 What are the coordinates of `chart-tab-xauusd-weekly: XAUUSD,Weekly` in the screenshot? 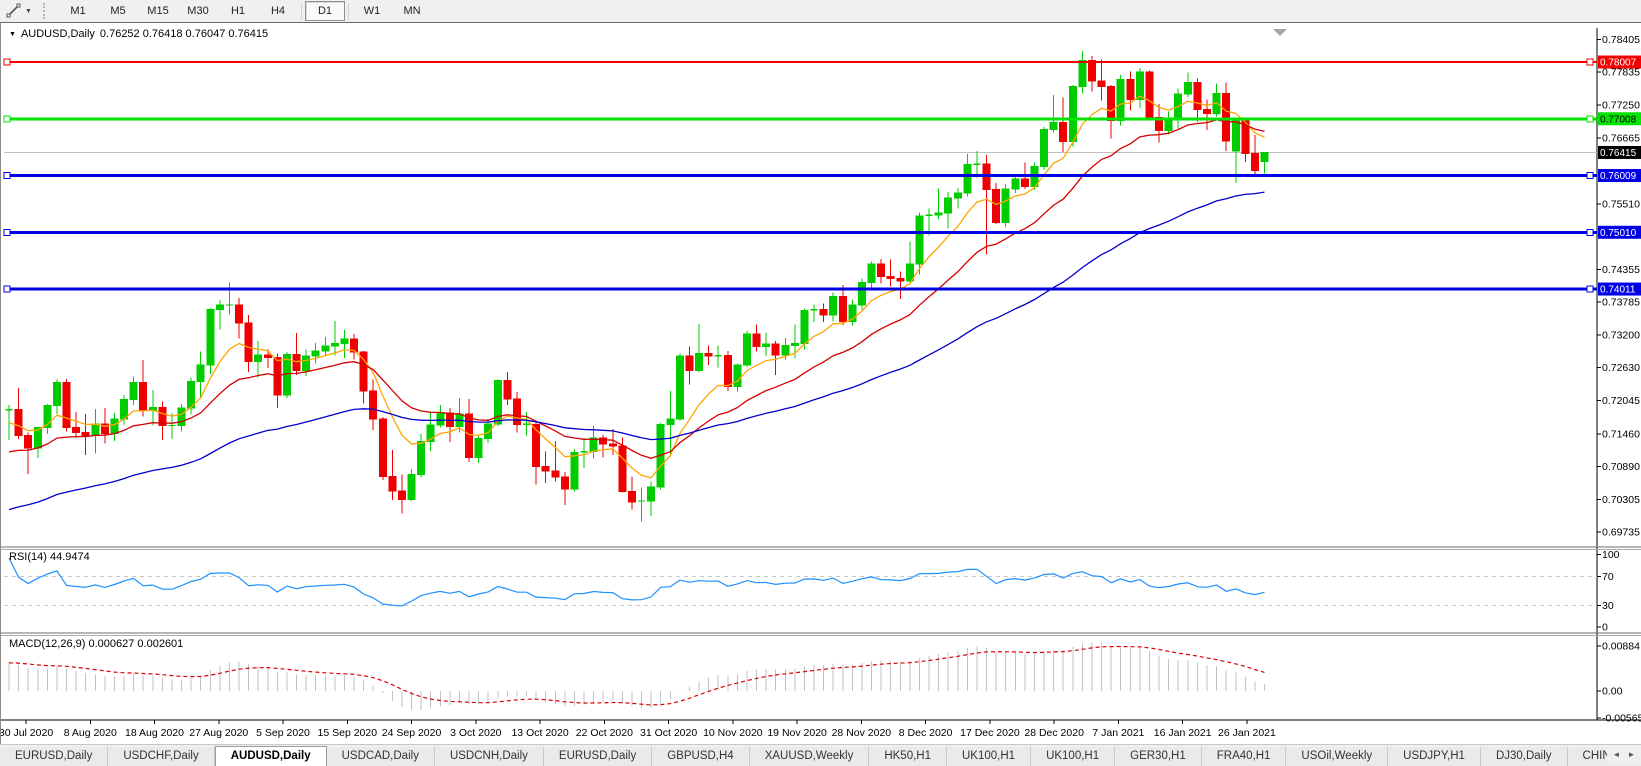 It's located at (809, 756).